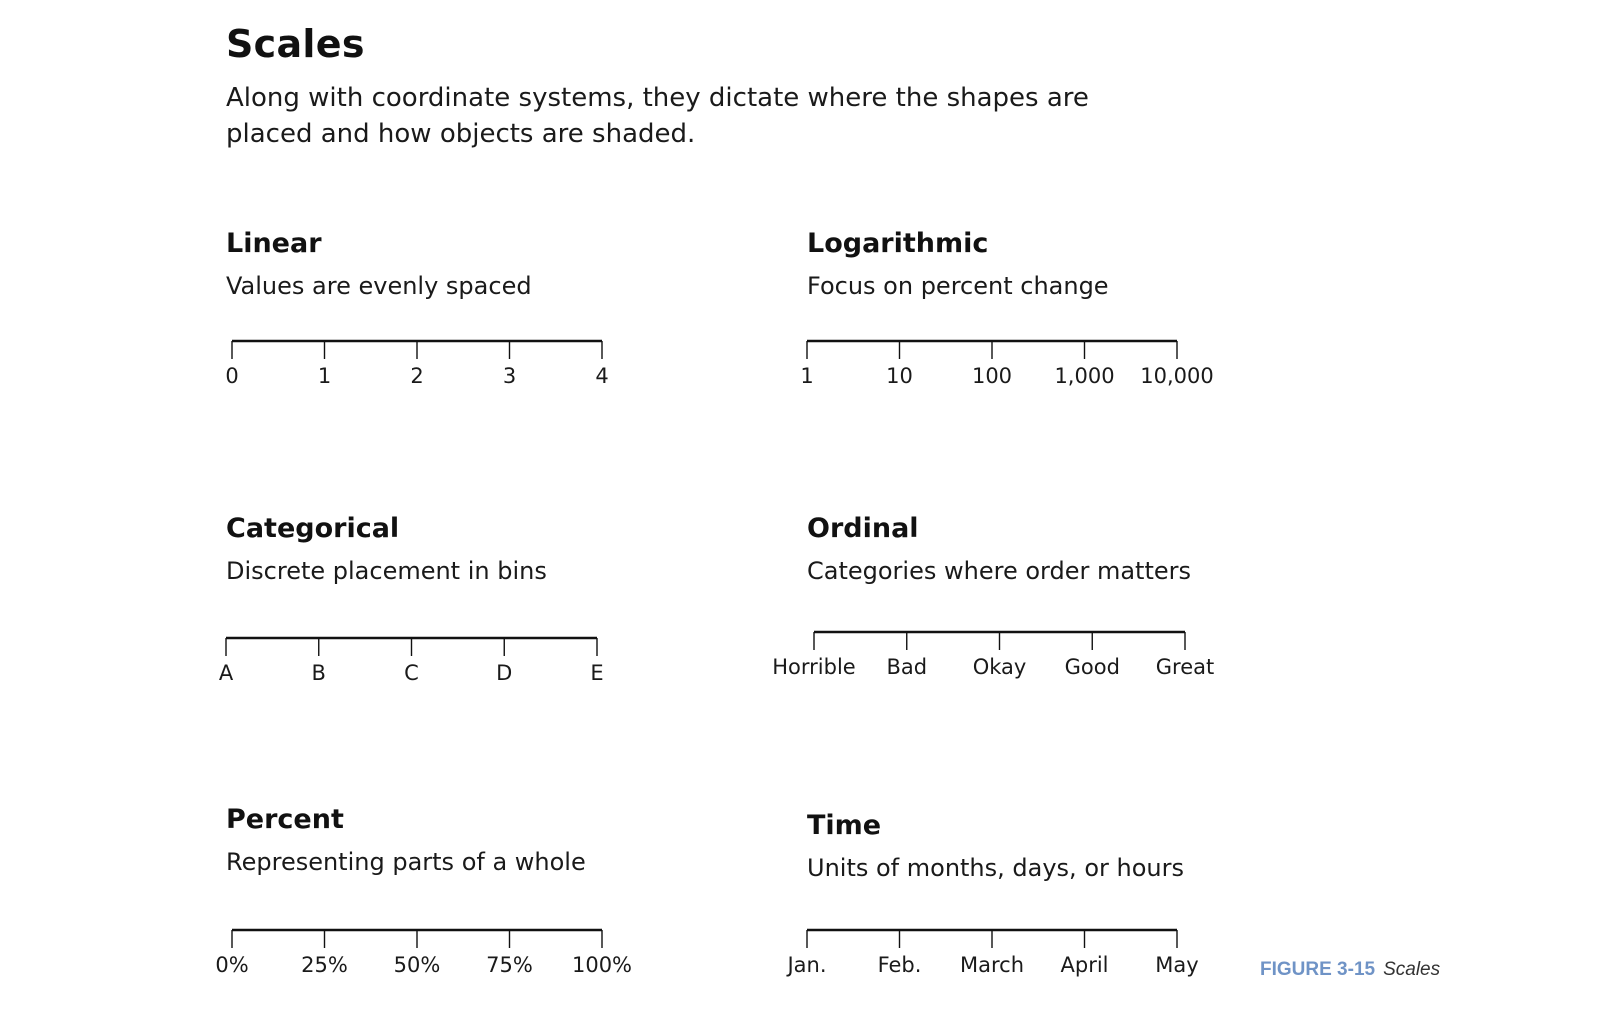 Image resolution: width=1602 pixels, height=1020 pixels. Describe the element at coordinates (1085, 965) in the screenshot. I see `time-tick-label: April` at that location.